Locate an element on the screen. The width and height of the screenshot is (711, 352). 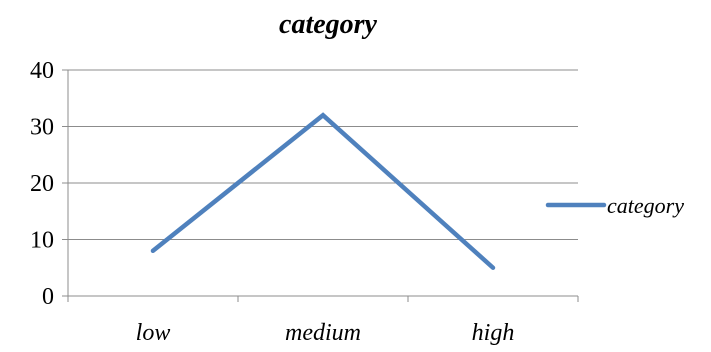
y-tick-label-30: 30 is located at coordinates (42, 128).